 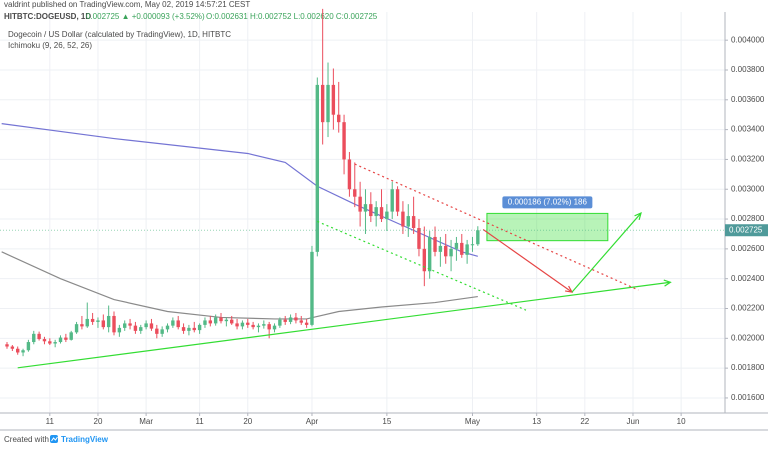 I want to click on x-tick-label: Mar, so click(x=146, y=421).